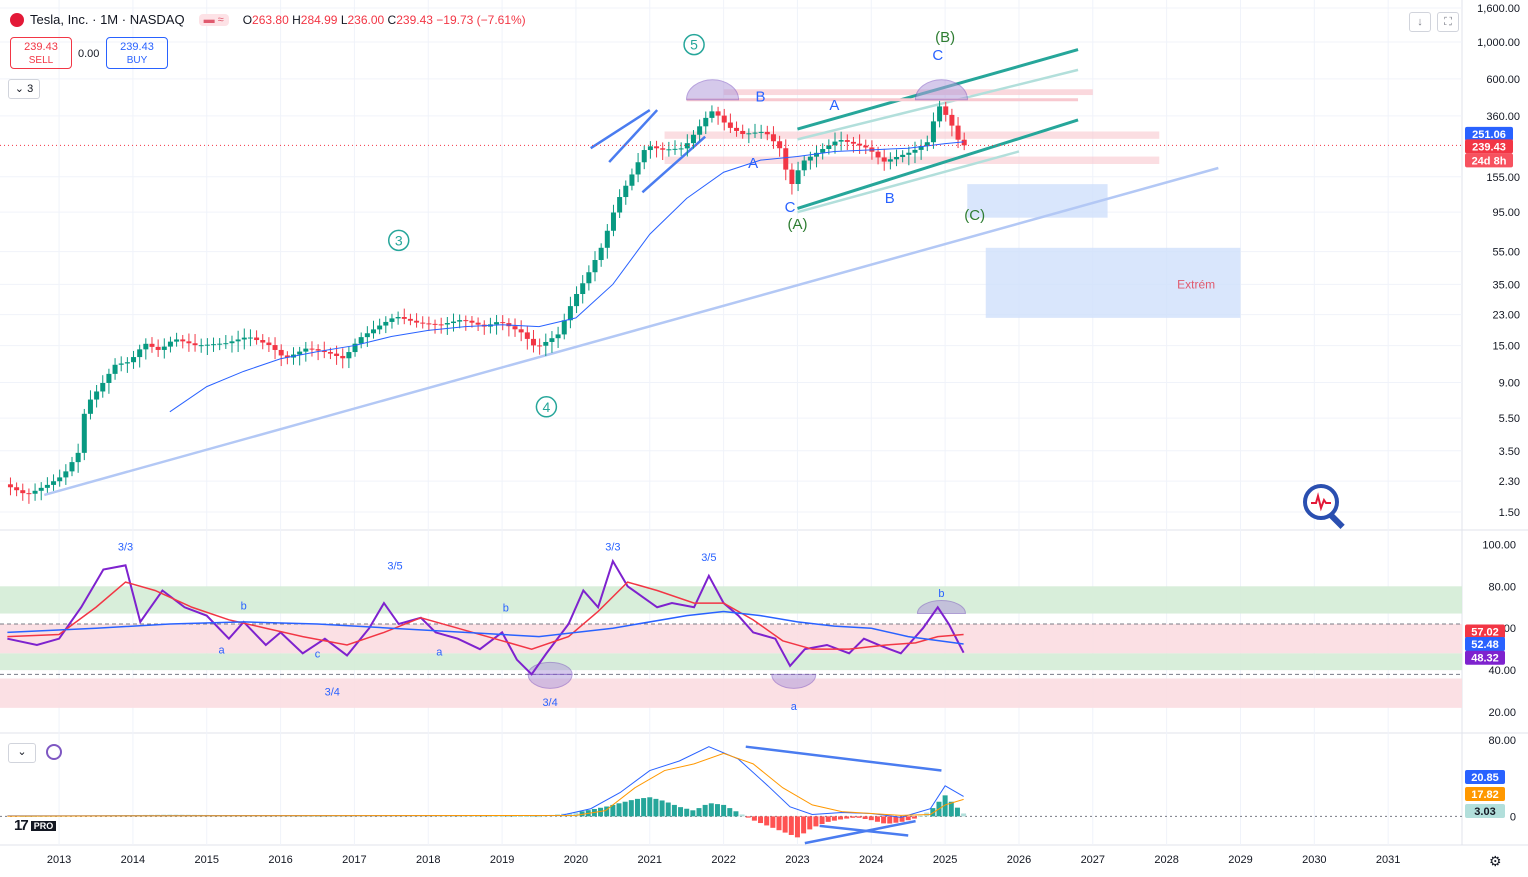 The width and height of the screenshot is (1528, 877). What do you see at coordinates (908, 182) in the screenshot?
I see `channel-lower-inner-line` at bounding box center [908, 182].